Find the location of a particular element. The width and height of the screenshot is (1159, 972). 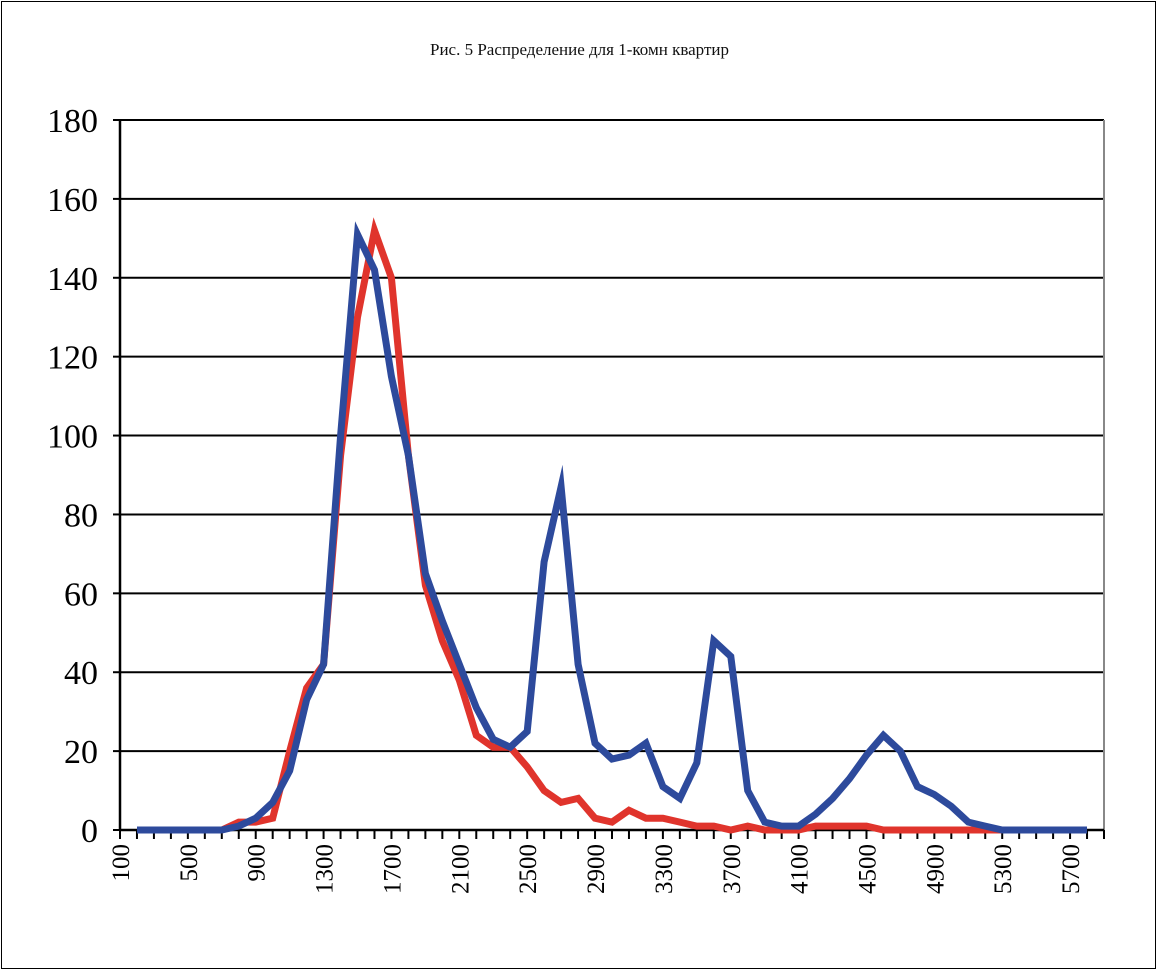

y-tick-label: 80 is located at coordinates (81, 515).